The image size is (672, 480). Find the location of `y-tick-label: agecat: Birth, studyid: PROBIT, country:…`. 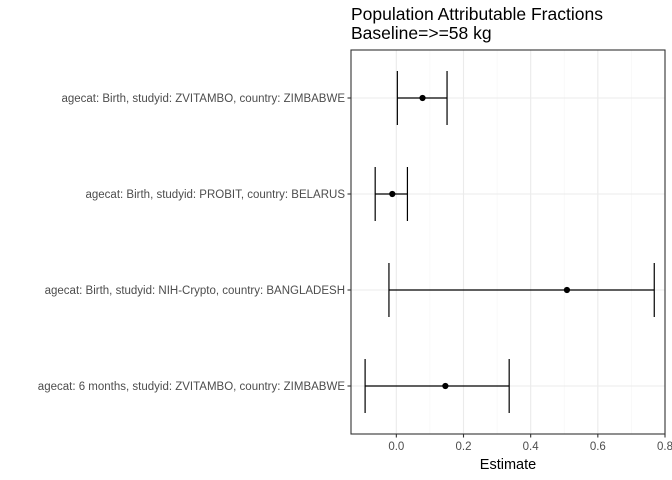

y-tick-label: agecat: Birth, studyid: PROBIT, country:… is located at coordinates (216, 195).